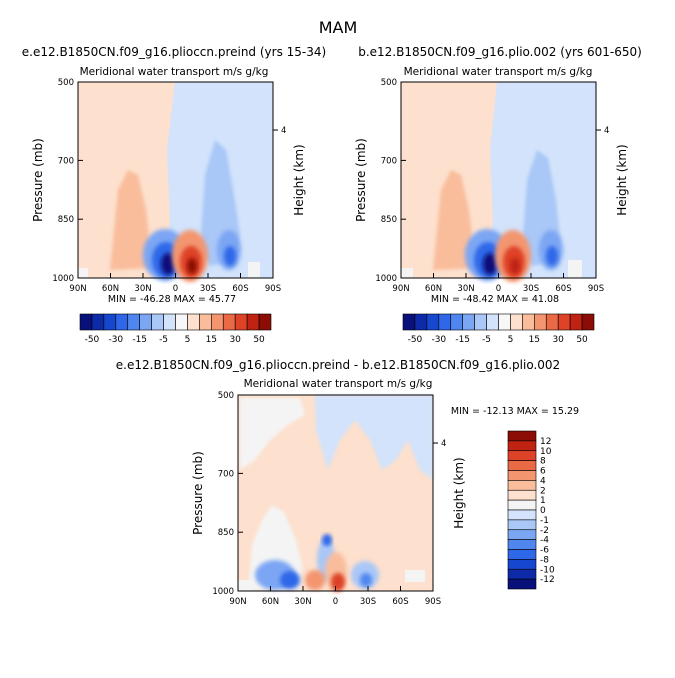 The height and width of the screenshot is (678, 675). What do you see at coordinates (498, 72) in the screenshot?
I see `panel-right-subtitle: Meridional water transport m/s g/kg` at bounding box center [498, 72].